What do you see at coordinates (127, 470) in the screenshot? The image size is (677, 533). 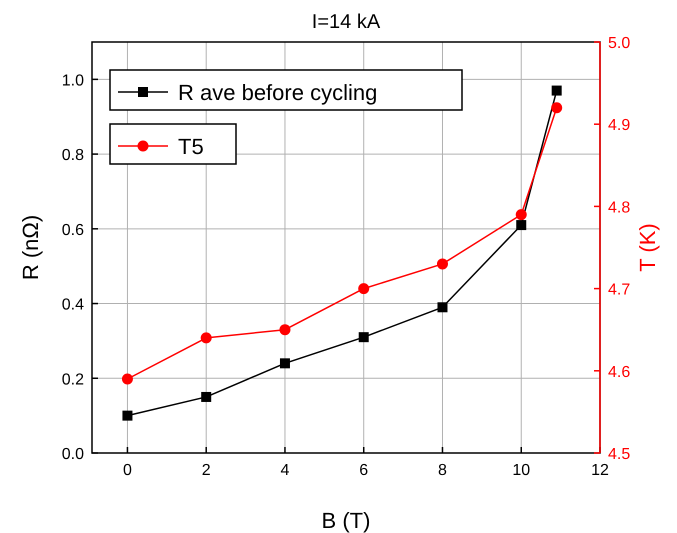 I see `x-tick-label: 0` at bounding box center [127, 470].